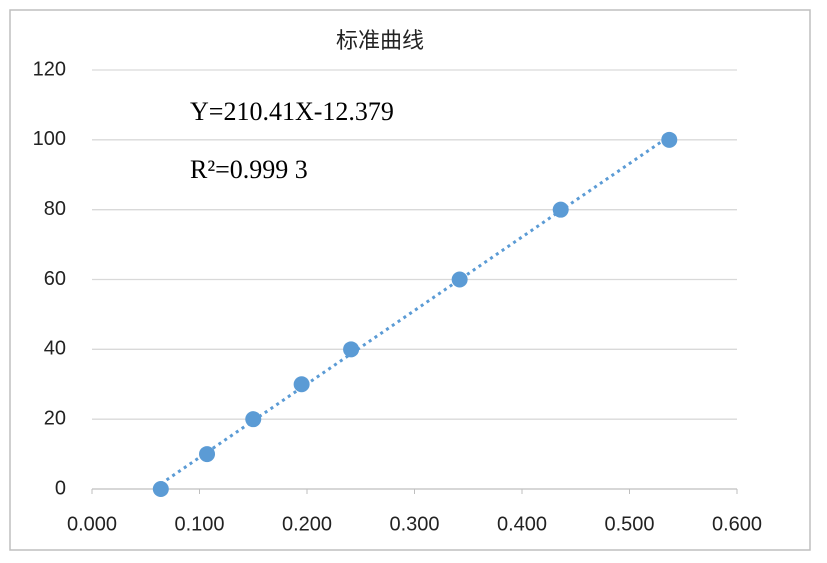 This screenshot has width=827, height=563. Describe the element at coordinates (55, 279) in the screenshot. I see `y-tick-label: 60` at that location.